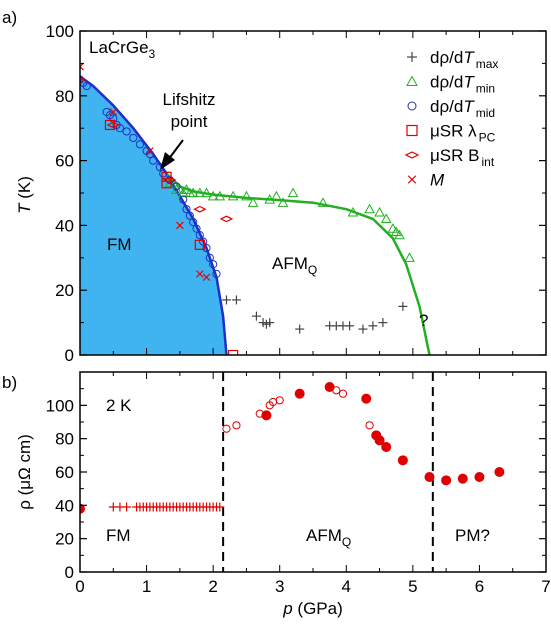  I want to click on ytick-label-b-1: 20, so click(64, 539).